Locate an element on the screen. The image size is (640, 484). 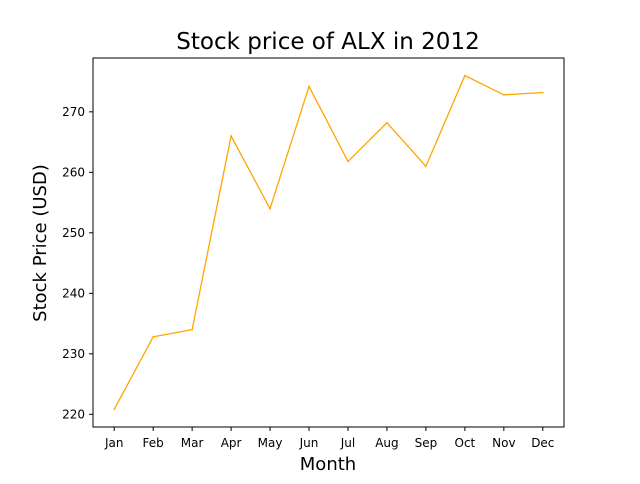
x-tick-label: Nov is located at coordinates (503, 443).